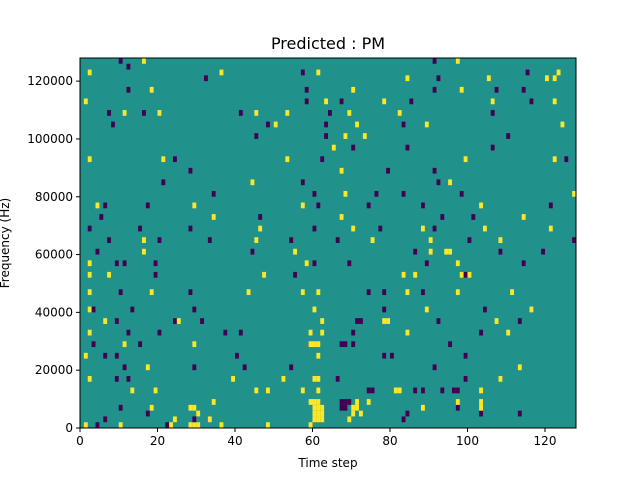 The height and width of the screenshot is (480, 640). Describe the element at coordinates (54, 312) in the screenshot. I see `y-tick-label: 40000` at that location.